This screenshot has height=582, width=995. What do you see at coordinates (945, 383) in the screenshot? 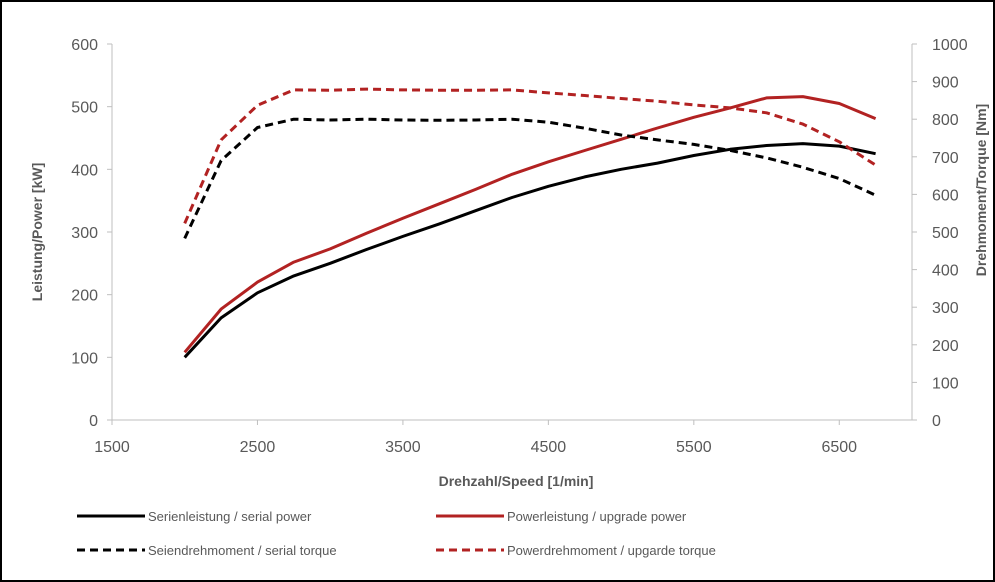
I see `y-tick-label-right: 100` at bounding box center [945, 383].